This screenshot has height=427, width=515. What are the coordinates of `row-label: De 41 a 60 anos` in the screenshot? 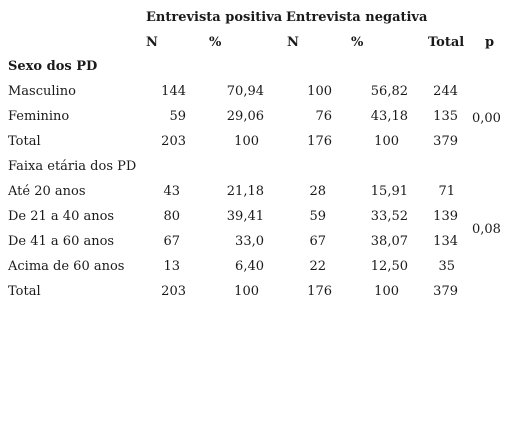 It's located at (61, 241).